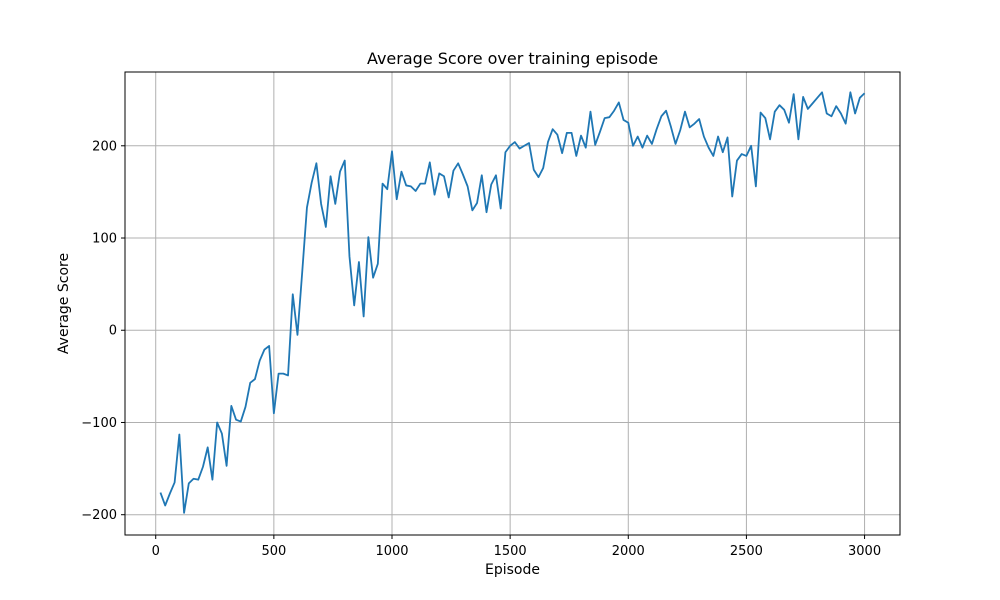 The image size is (1000, 600). What do you see at coordinates (99, 515) in the screenshot?
I see `y-tick-label: −200` at bounding box center [99, 515].